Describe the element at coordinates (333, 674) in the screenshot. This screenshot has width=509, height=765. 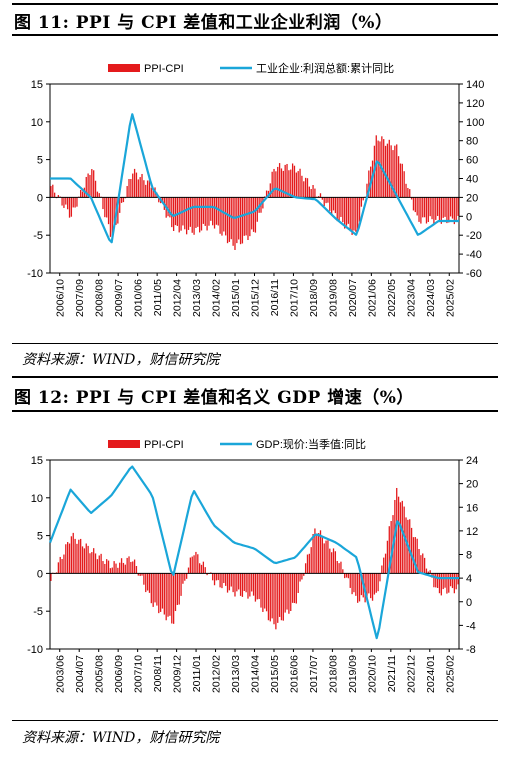
I see `x-tick-label: 2018/08` at that location.